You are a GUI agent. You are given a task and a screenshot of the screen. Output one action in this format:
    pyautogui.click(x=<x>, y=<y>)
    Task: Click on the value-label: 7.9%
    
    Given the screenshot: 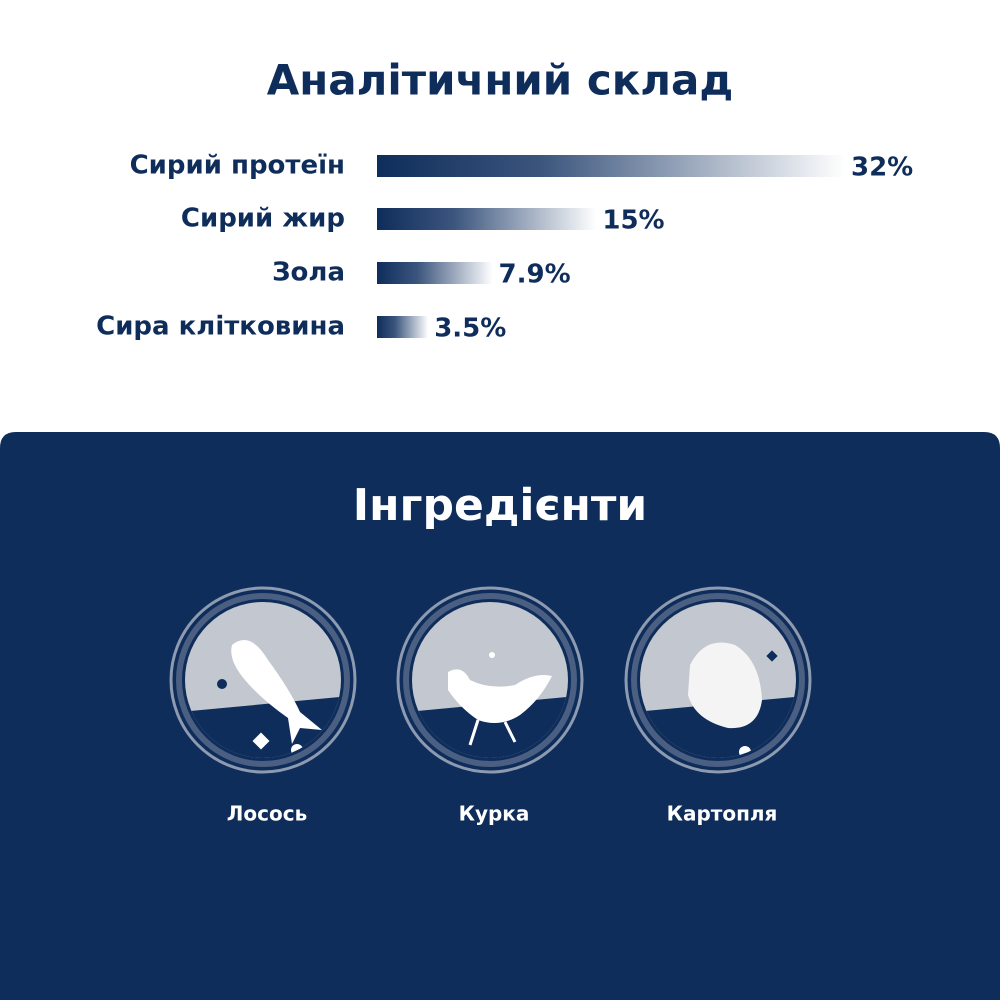 What is the action you would take?
    pyautogui.click(x=535, y=275)
    